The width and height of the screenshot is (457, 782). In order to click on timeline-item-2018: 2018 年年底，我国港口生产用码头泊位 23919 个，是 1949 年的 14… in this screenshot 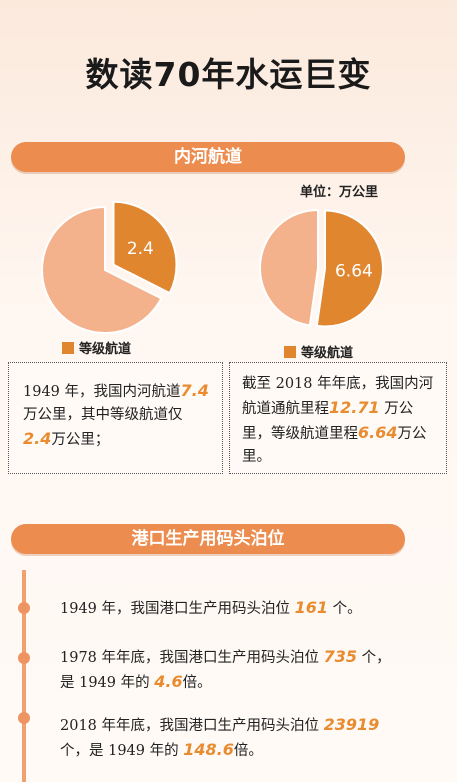, I will do `click(245, 738)`.